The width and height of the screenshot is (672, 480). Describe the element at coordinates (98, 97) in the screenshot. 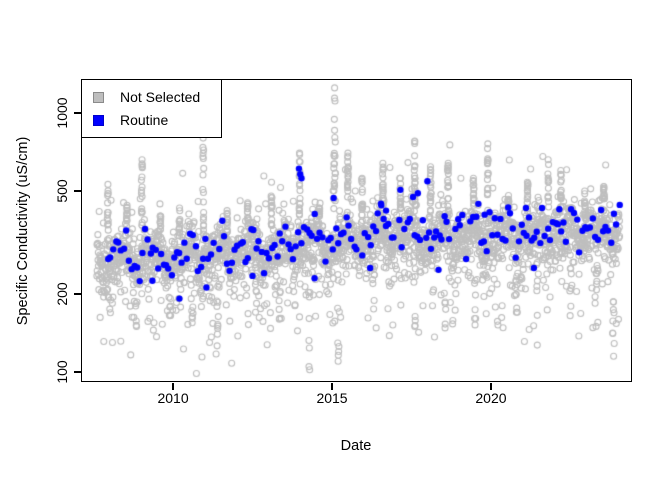

I see `not-selected-swatch-icon` at that location.